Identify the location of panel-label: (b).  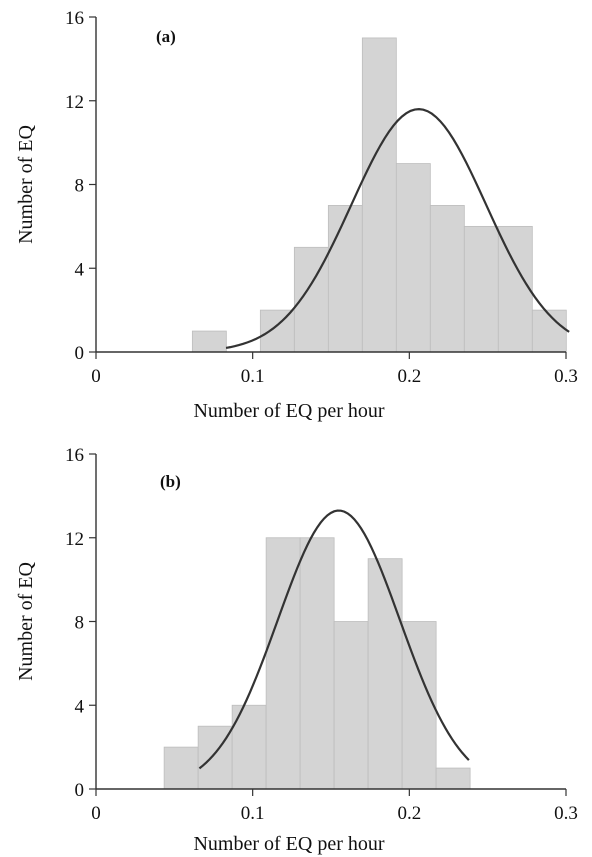
(170, 481).